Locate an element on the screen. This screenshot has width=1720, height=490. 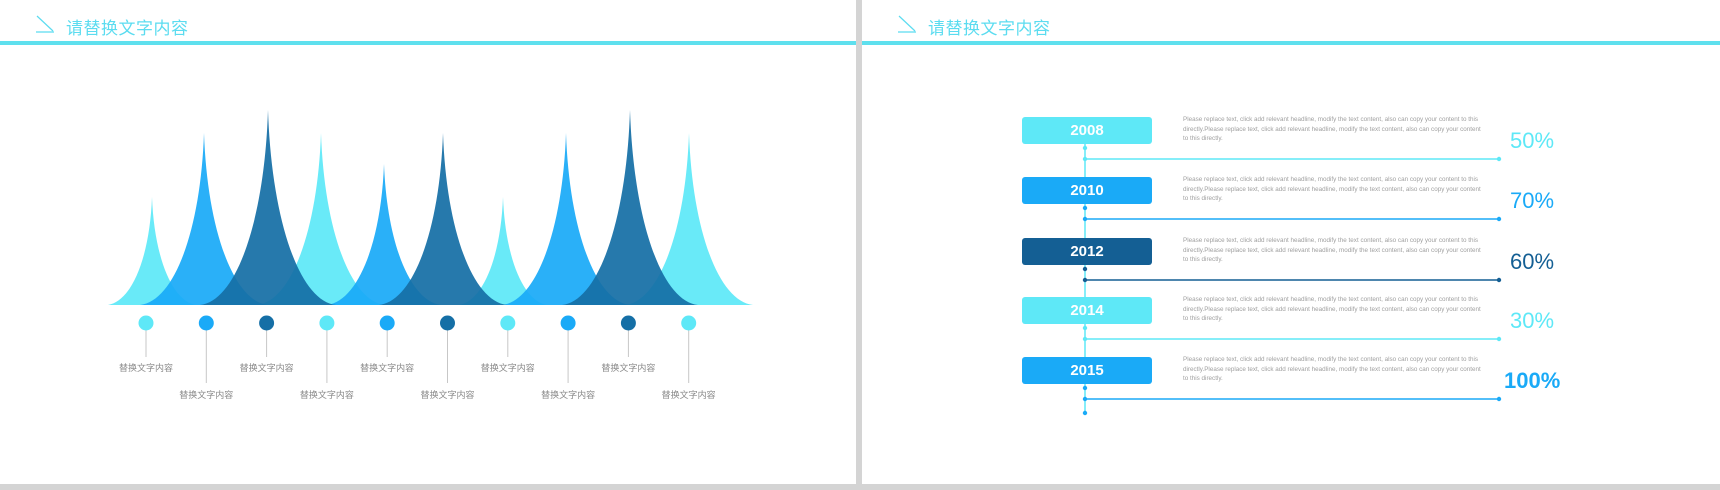
percent-value: 60% is located at coordinates (1532, 261).